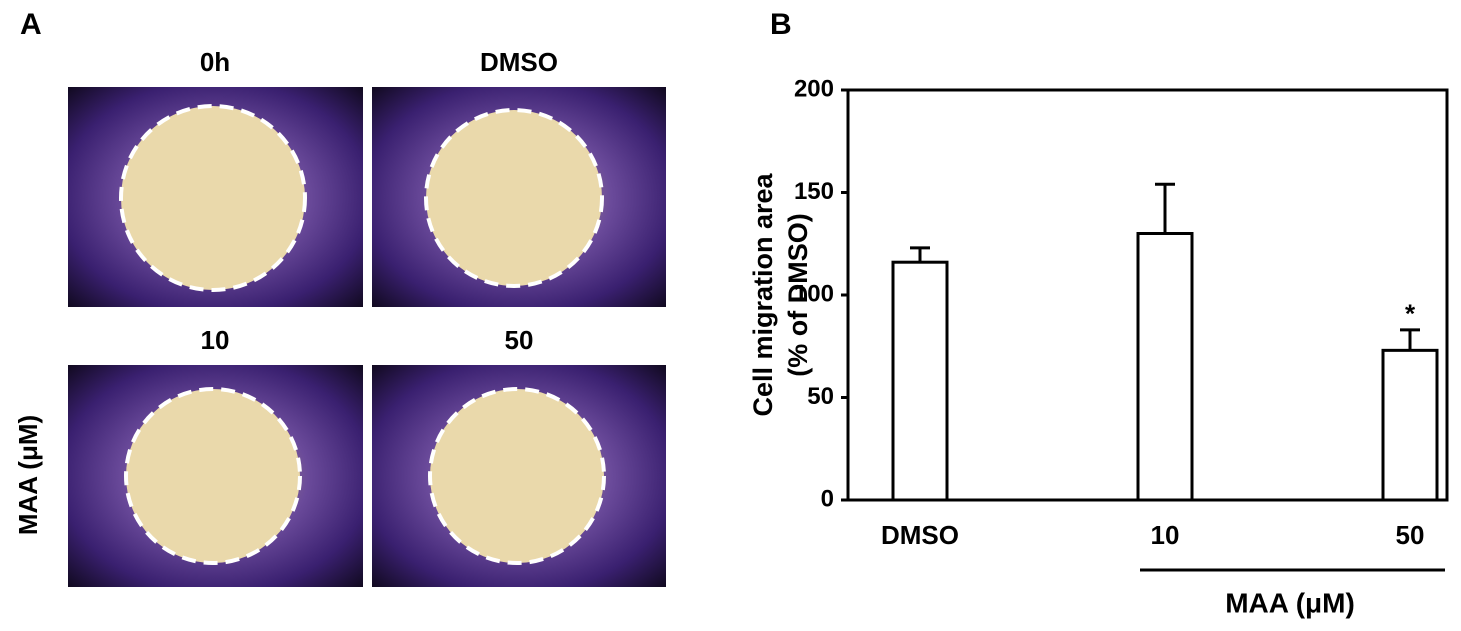  What do you see at coordinates (31, 24) in the screenshot?
I see `panel-label: A` at bounding box center [31, 24].